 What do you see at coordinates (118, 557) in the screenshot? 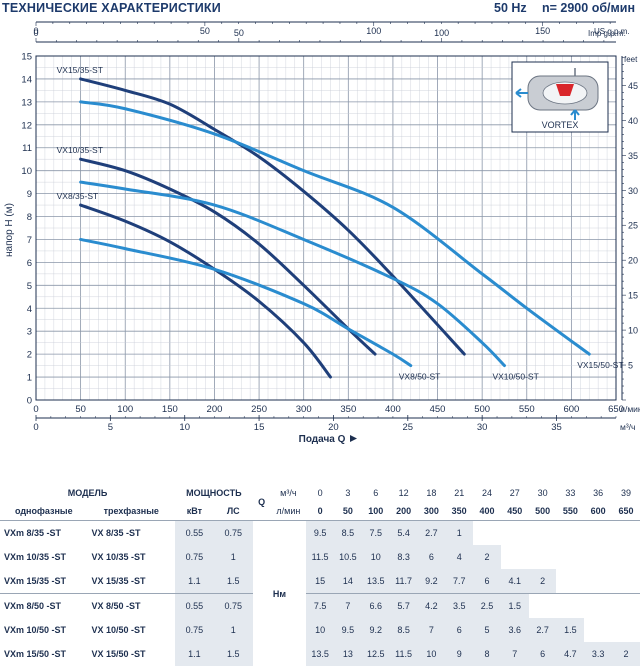
I see `model-three-phase: VX 10/35 -ST` at bounding box center [118, 557].